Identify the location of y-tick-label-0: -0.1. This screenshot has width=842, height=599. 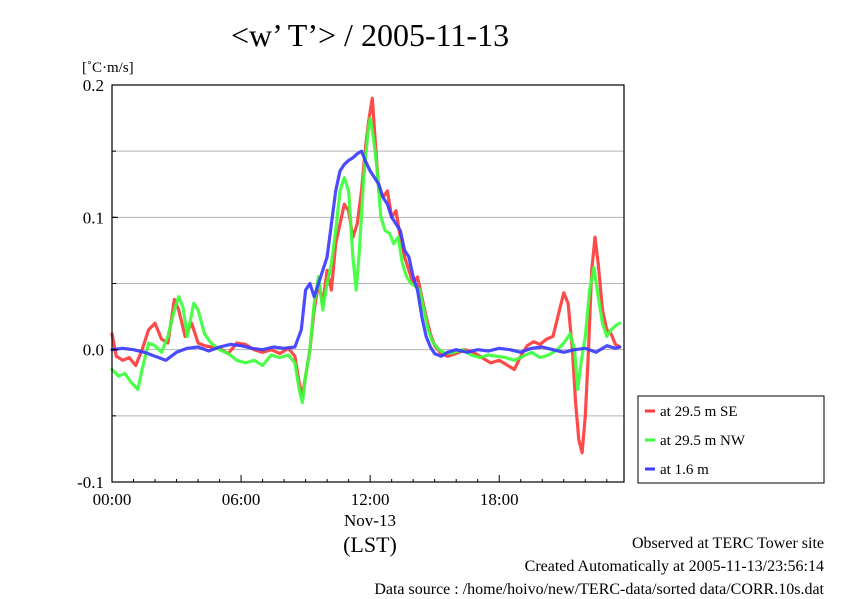
(90, 482).